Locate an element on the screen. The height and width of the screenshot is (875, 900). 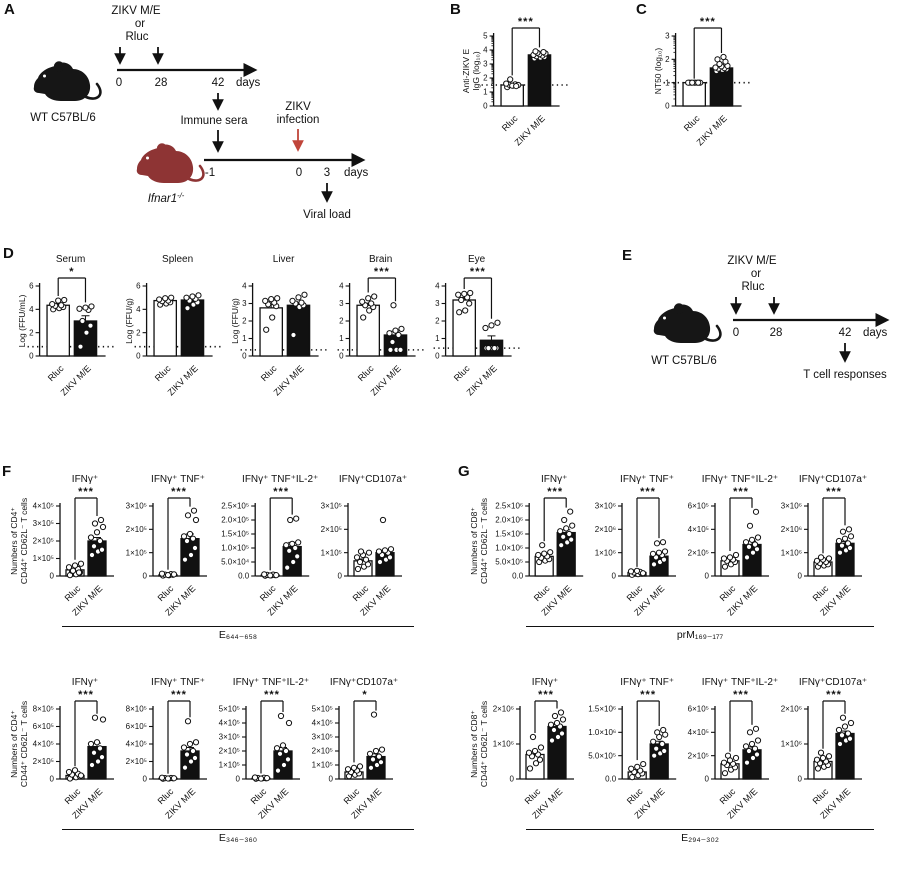
epitope-group-e294-302: E₂₉₄₋₃₀₂ is located at coordinates (700, 836).